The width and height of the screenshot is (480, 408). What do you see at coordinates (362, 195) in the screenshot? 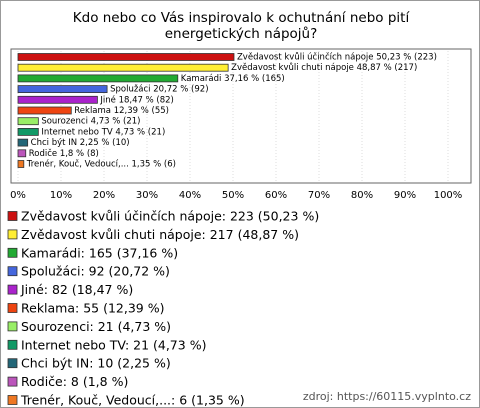
I see `x-tick-label: 80%` at bounding box center [362, 195].